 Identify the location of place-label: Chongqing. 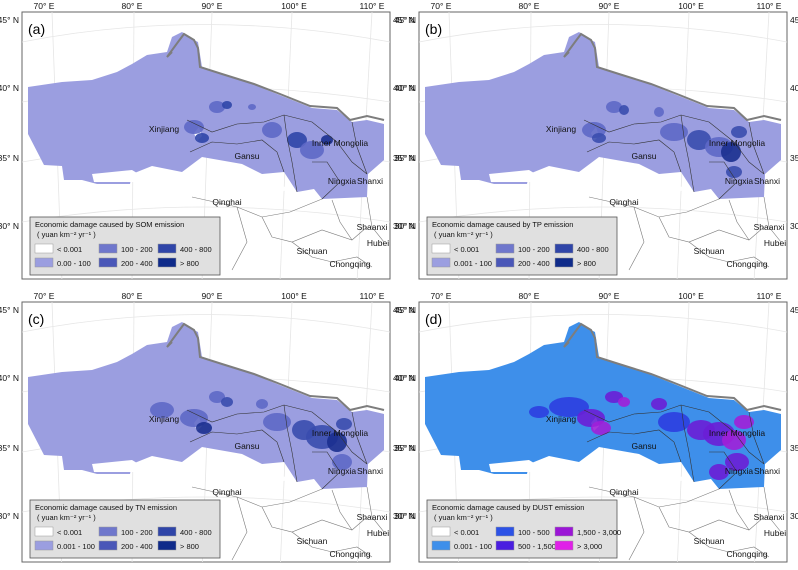
(746, 264).